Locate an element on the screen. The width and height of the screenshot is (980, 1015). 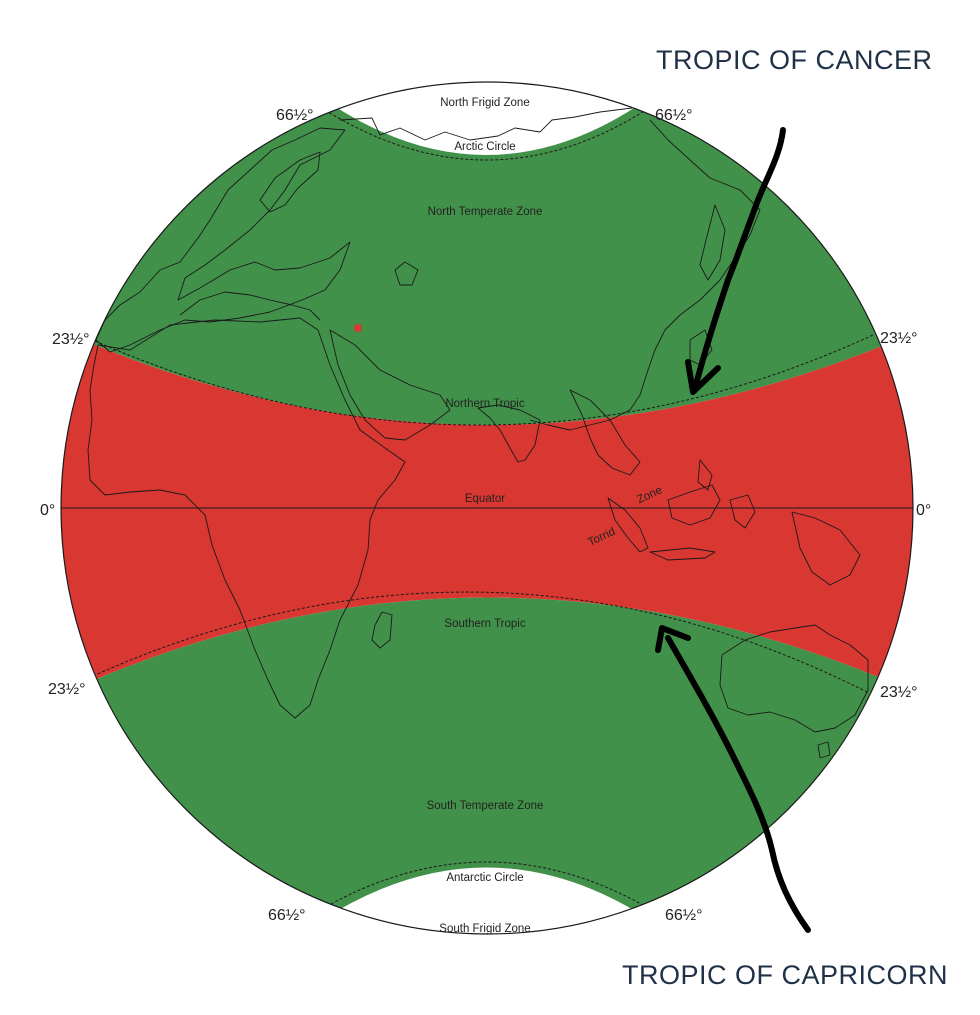
capricorn-arrow is located at coordinates (733, 779).